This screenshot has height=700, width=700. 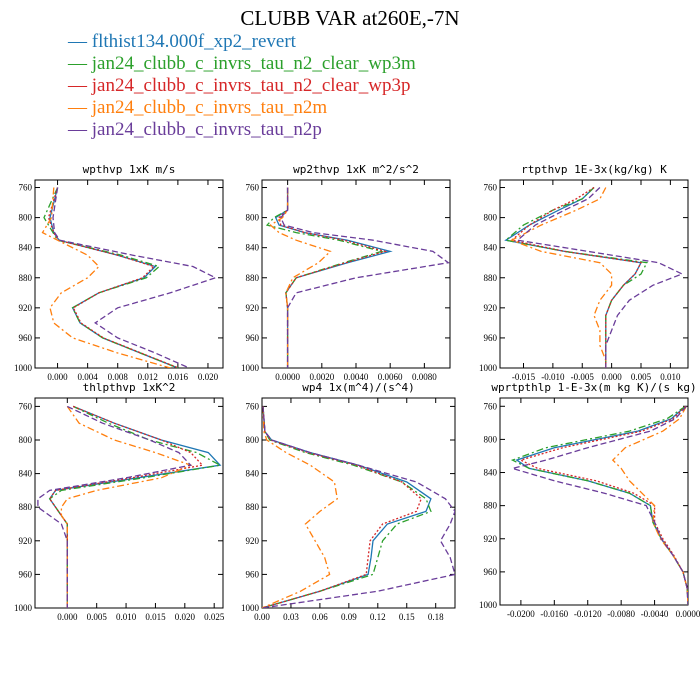 What do you see at coordinates (178, 377) in the screenshot?
I see `x-tick-label: 0.016` at bounding box center [178, 377].